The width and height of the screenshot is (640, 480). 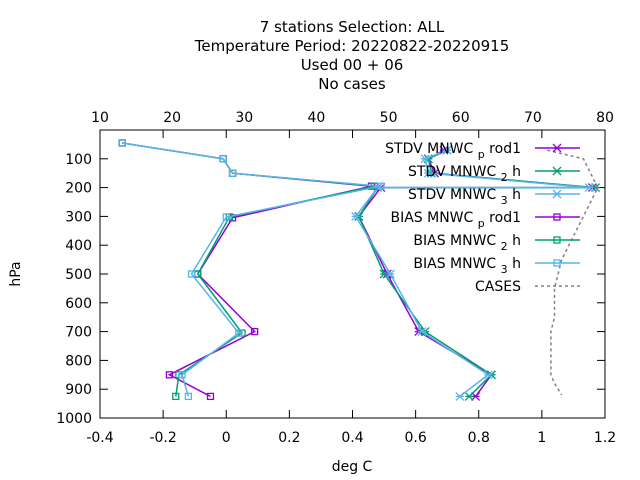 What do you see at coordinates (74, 419) in the screenshot?
I see `y-tick-label: 1000` at bounding box center [74, 419].